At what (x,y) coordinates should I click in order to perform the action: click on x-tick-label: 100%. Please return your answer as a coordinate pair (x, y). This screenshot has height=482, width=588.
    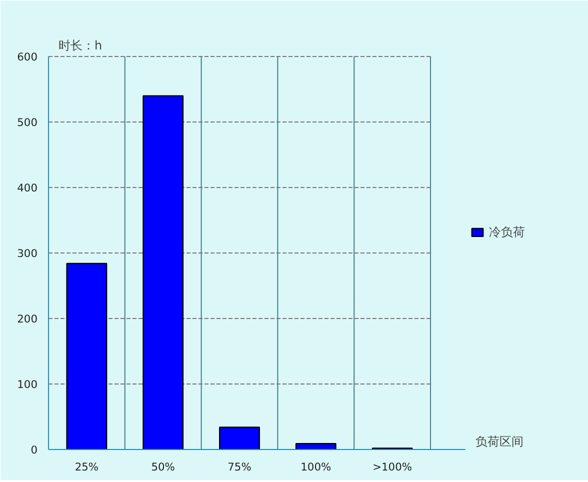
    Looking at the image, I should click on (316, 467).